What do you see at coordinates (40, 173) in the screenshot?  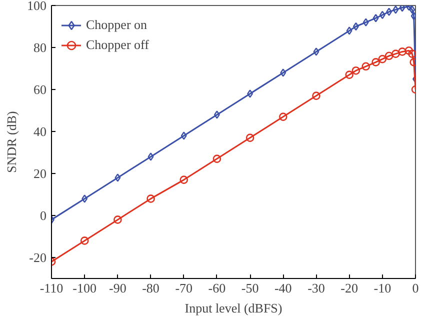 I see `y-tick-label: 20` at bounding box center [40, 173].